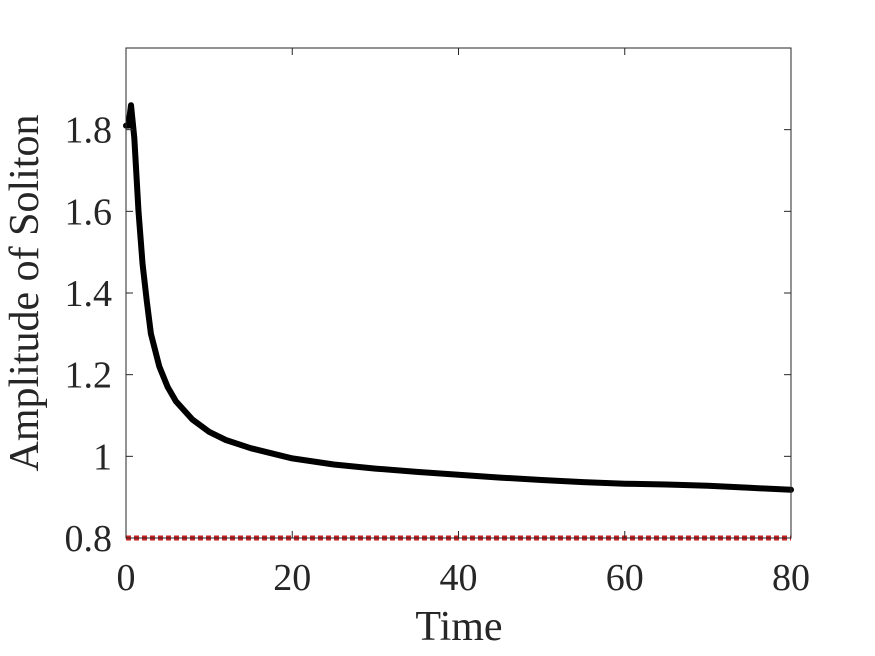 This screenshot has height=656, width=875. I want to click on x-tick-label: 20, so click(292, 578).